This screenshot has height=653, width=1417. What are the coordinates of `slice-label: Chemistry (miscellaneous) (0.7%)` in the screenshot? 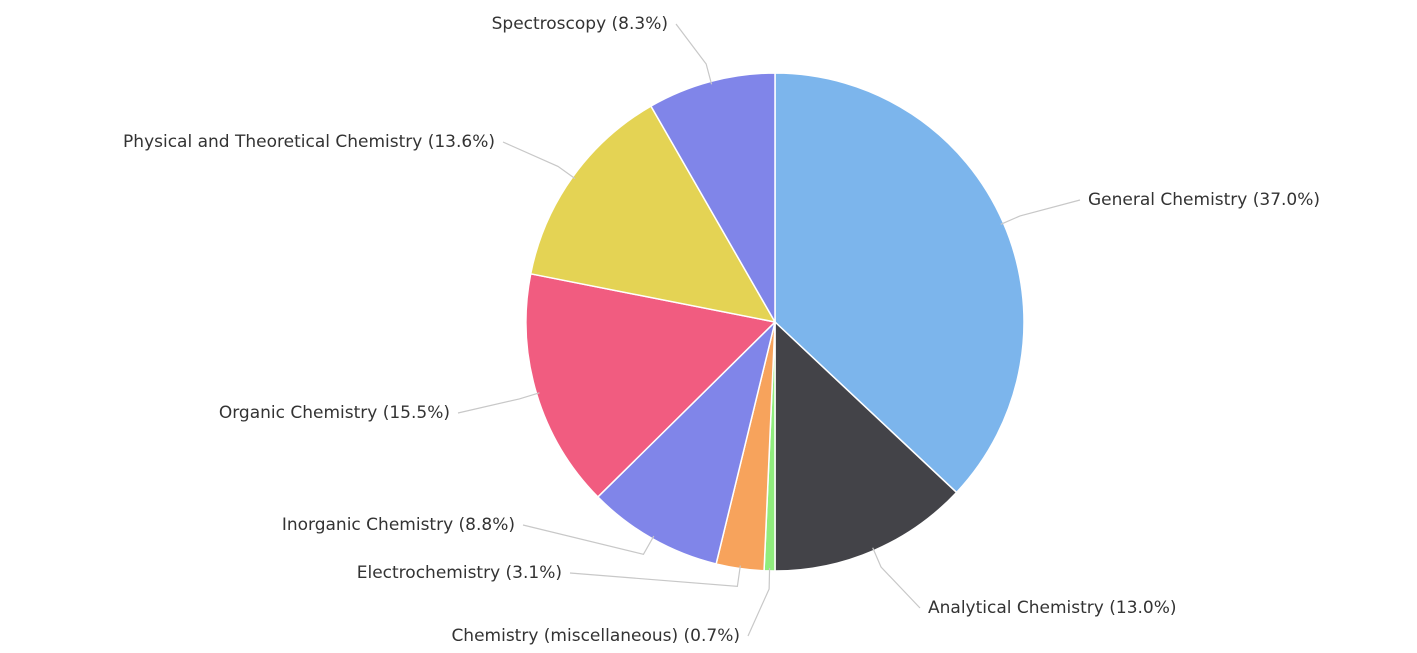 It's located at (595, 636).